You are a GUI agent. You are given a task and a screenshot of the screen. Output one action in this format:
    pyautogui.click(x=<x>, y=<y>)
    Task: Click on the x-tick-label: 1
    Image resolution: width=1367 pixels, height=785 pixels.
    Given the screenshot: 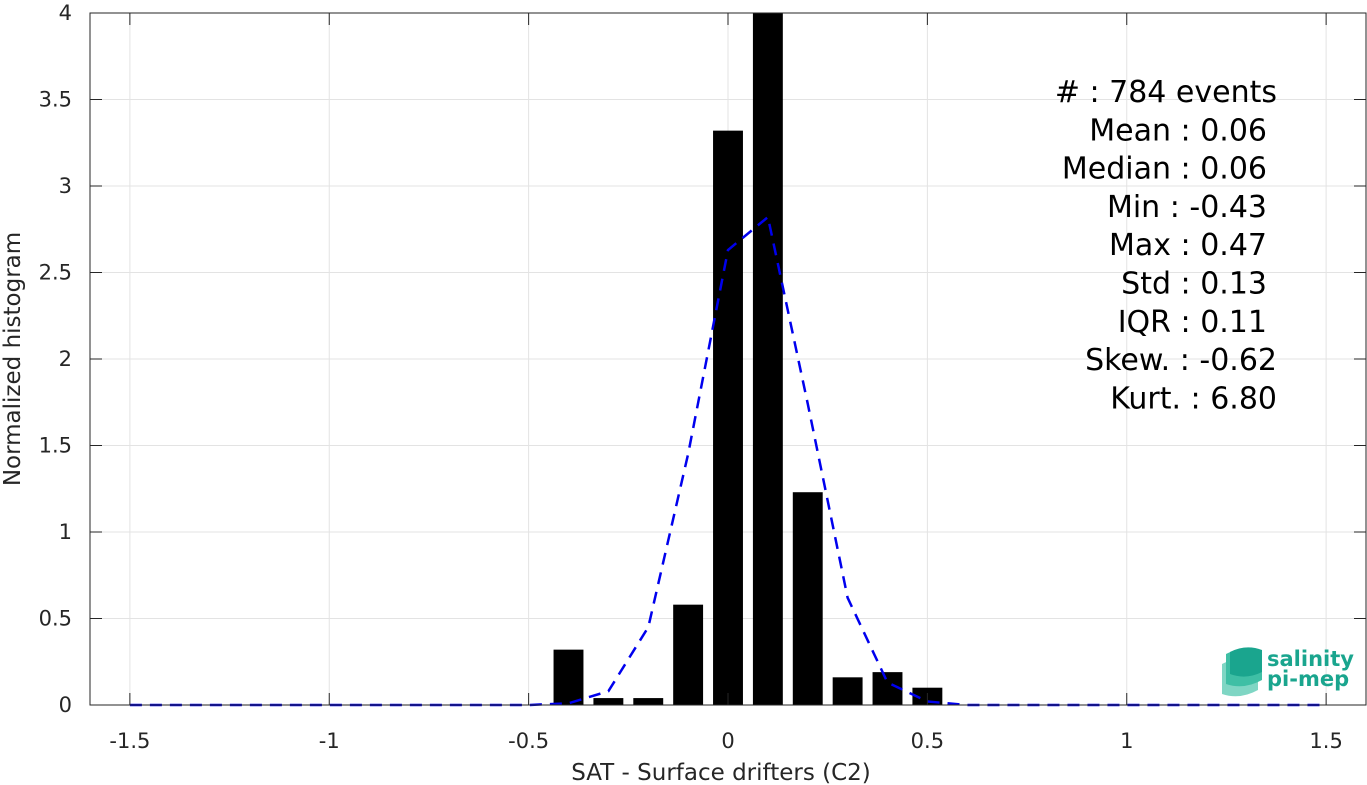 What is the action you would take?
    pyautogui.click(x=1126, y=741)
    